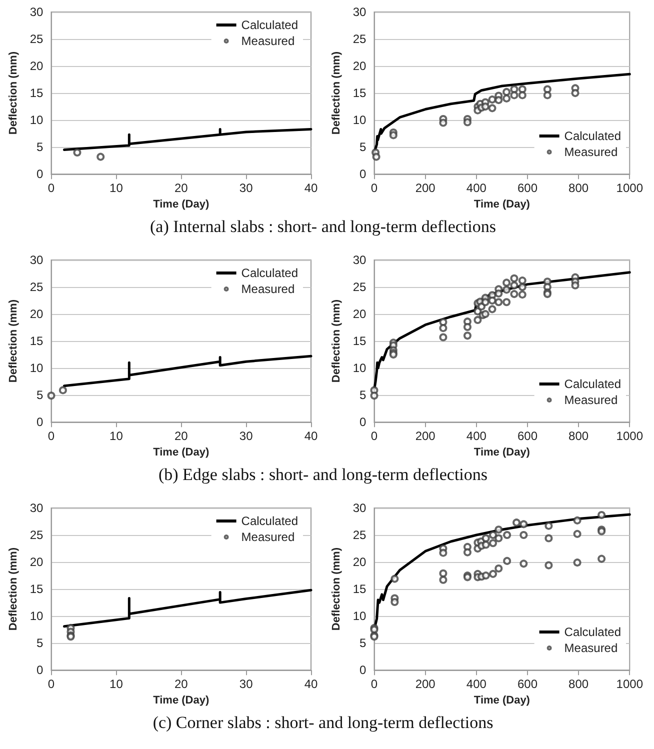 This screenshot has width=654, height=749. What do you see at coordinates (323, 227) in the screenshot?
I see `text: (a) Internal slabs : short- and long-term deflections` at bounding box center [323, 227].